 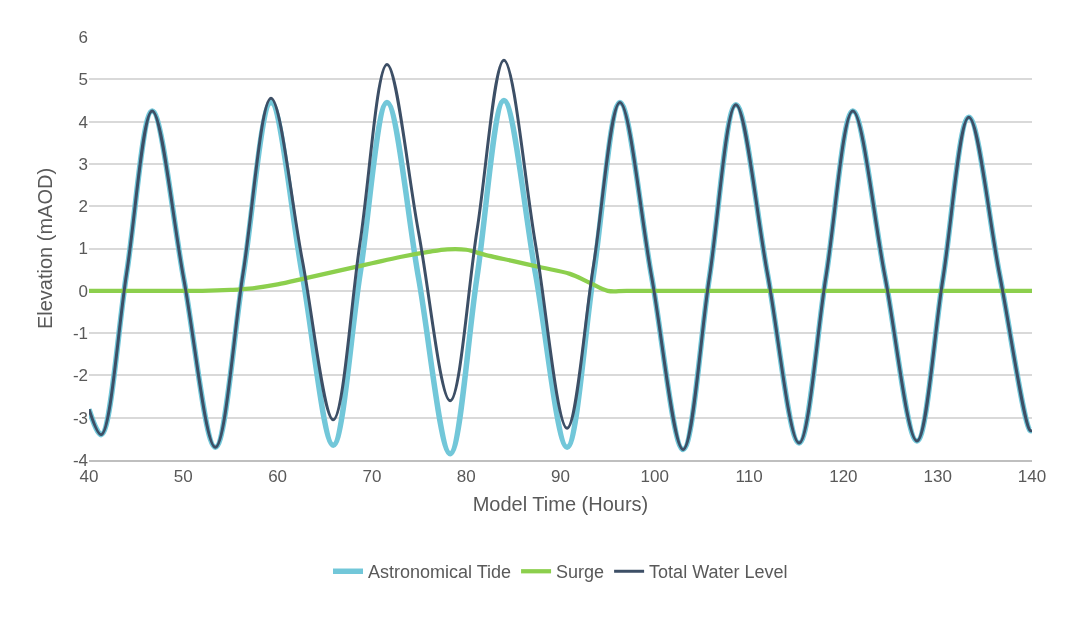 What do you see at coordinates (937, 477) in the screenshot?
I see `x-tick-label: 130` at bounding box center [937, 477].